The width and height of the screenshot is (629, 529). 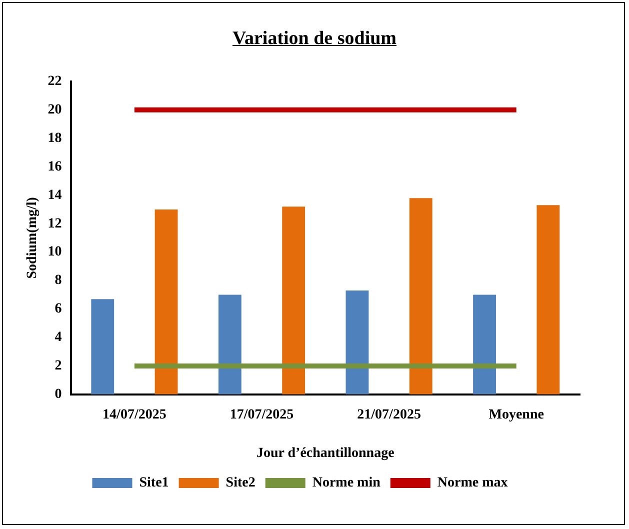 I want to click on x-tick-label: Moyenne, so click(x=516, y=414).